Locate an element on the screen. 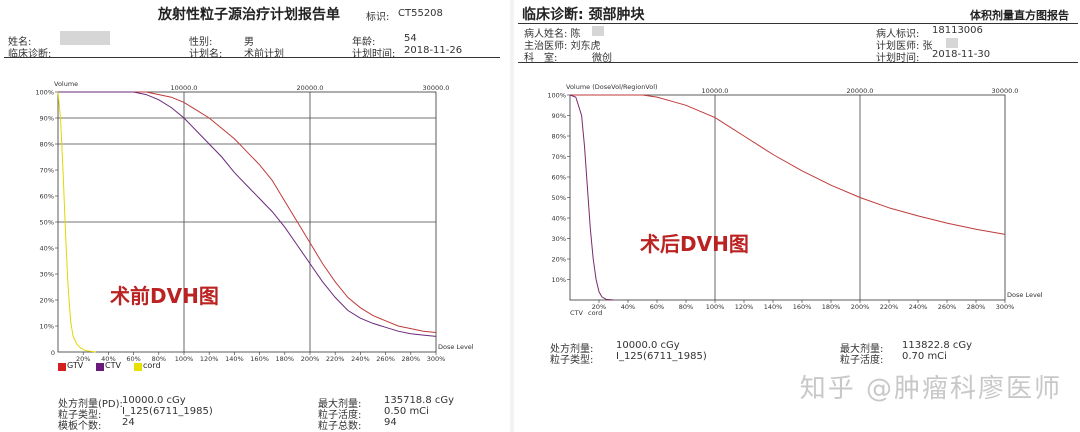 The height and width of the screenshot is (432, 1080). right-xtick-label: 260% is located at coordinates (947, 307).